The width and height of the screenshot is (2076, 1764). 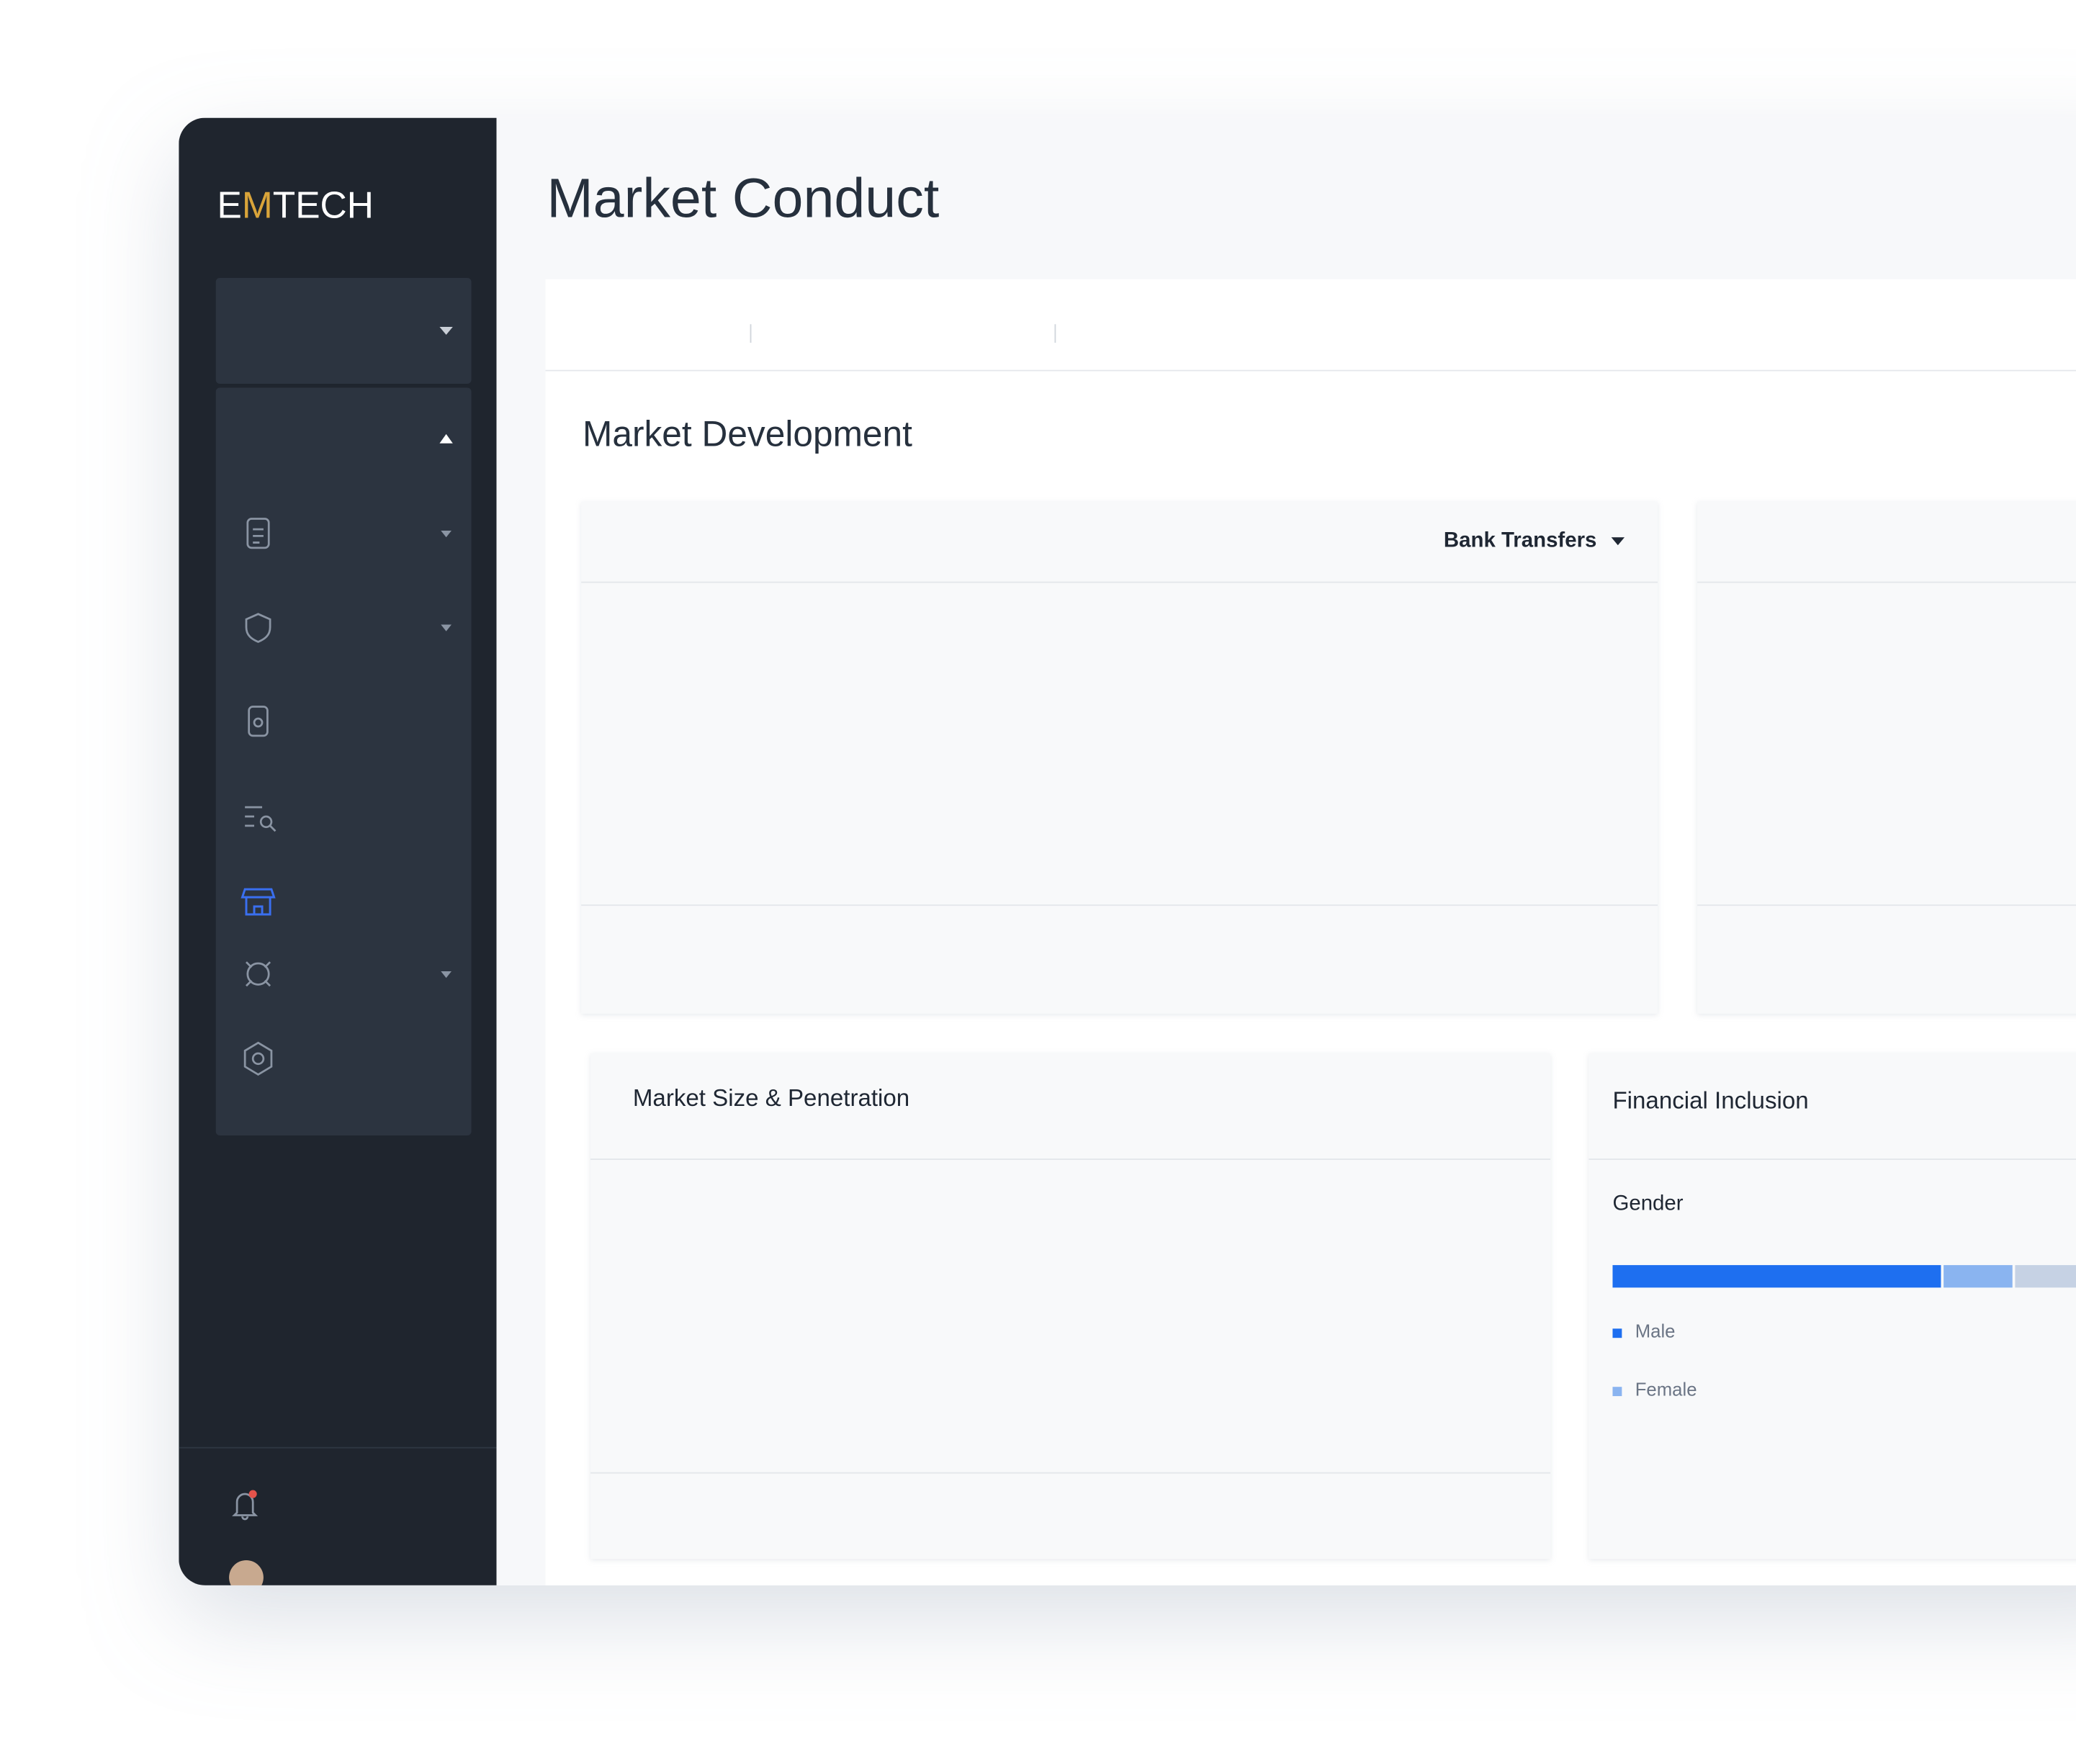 What do you see at coordinates (229, 204) in the screenshot?
I see `logo-part: E` at bounding box center [229, 204].